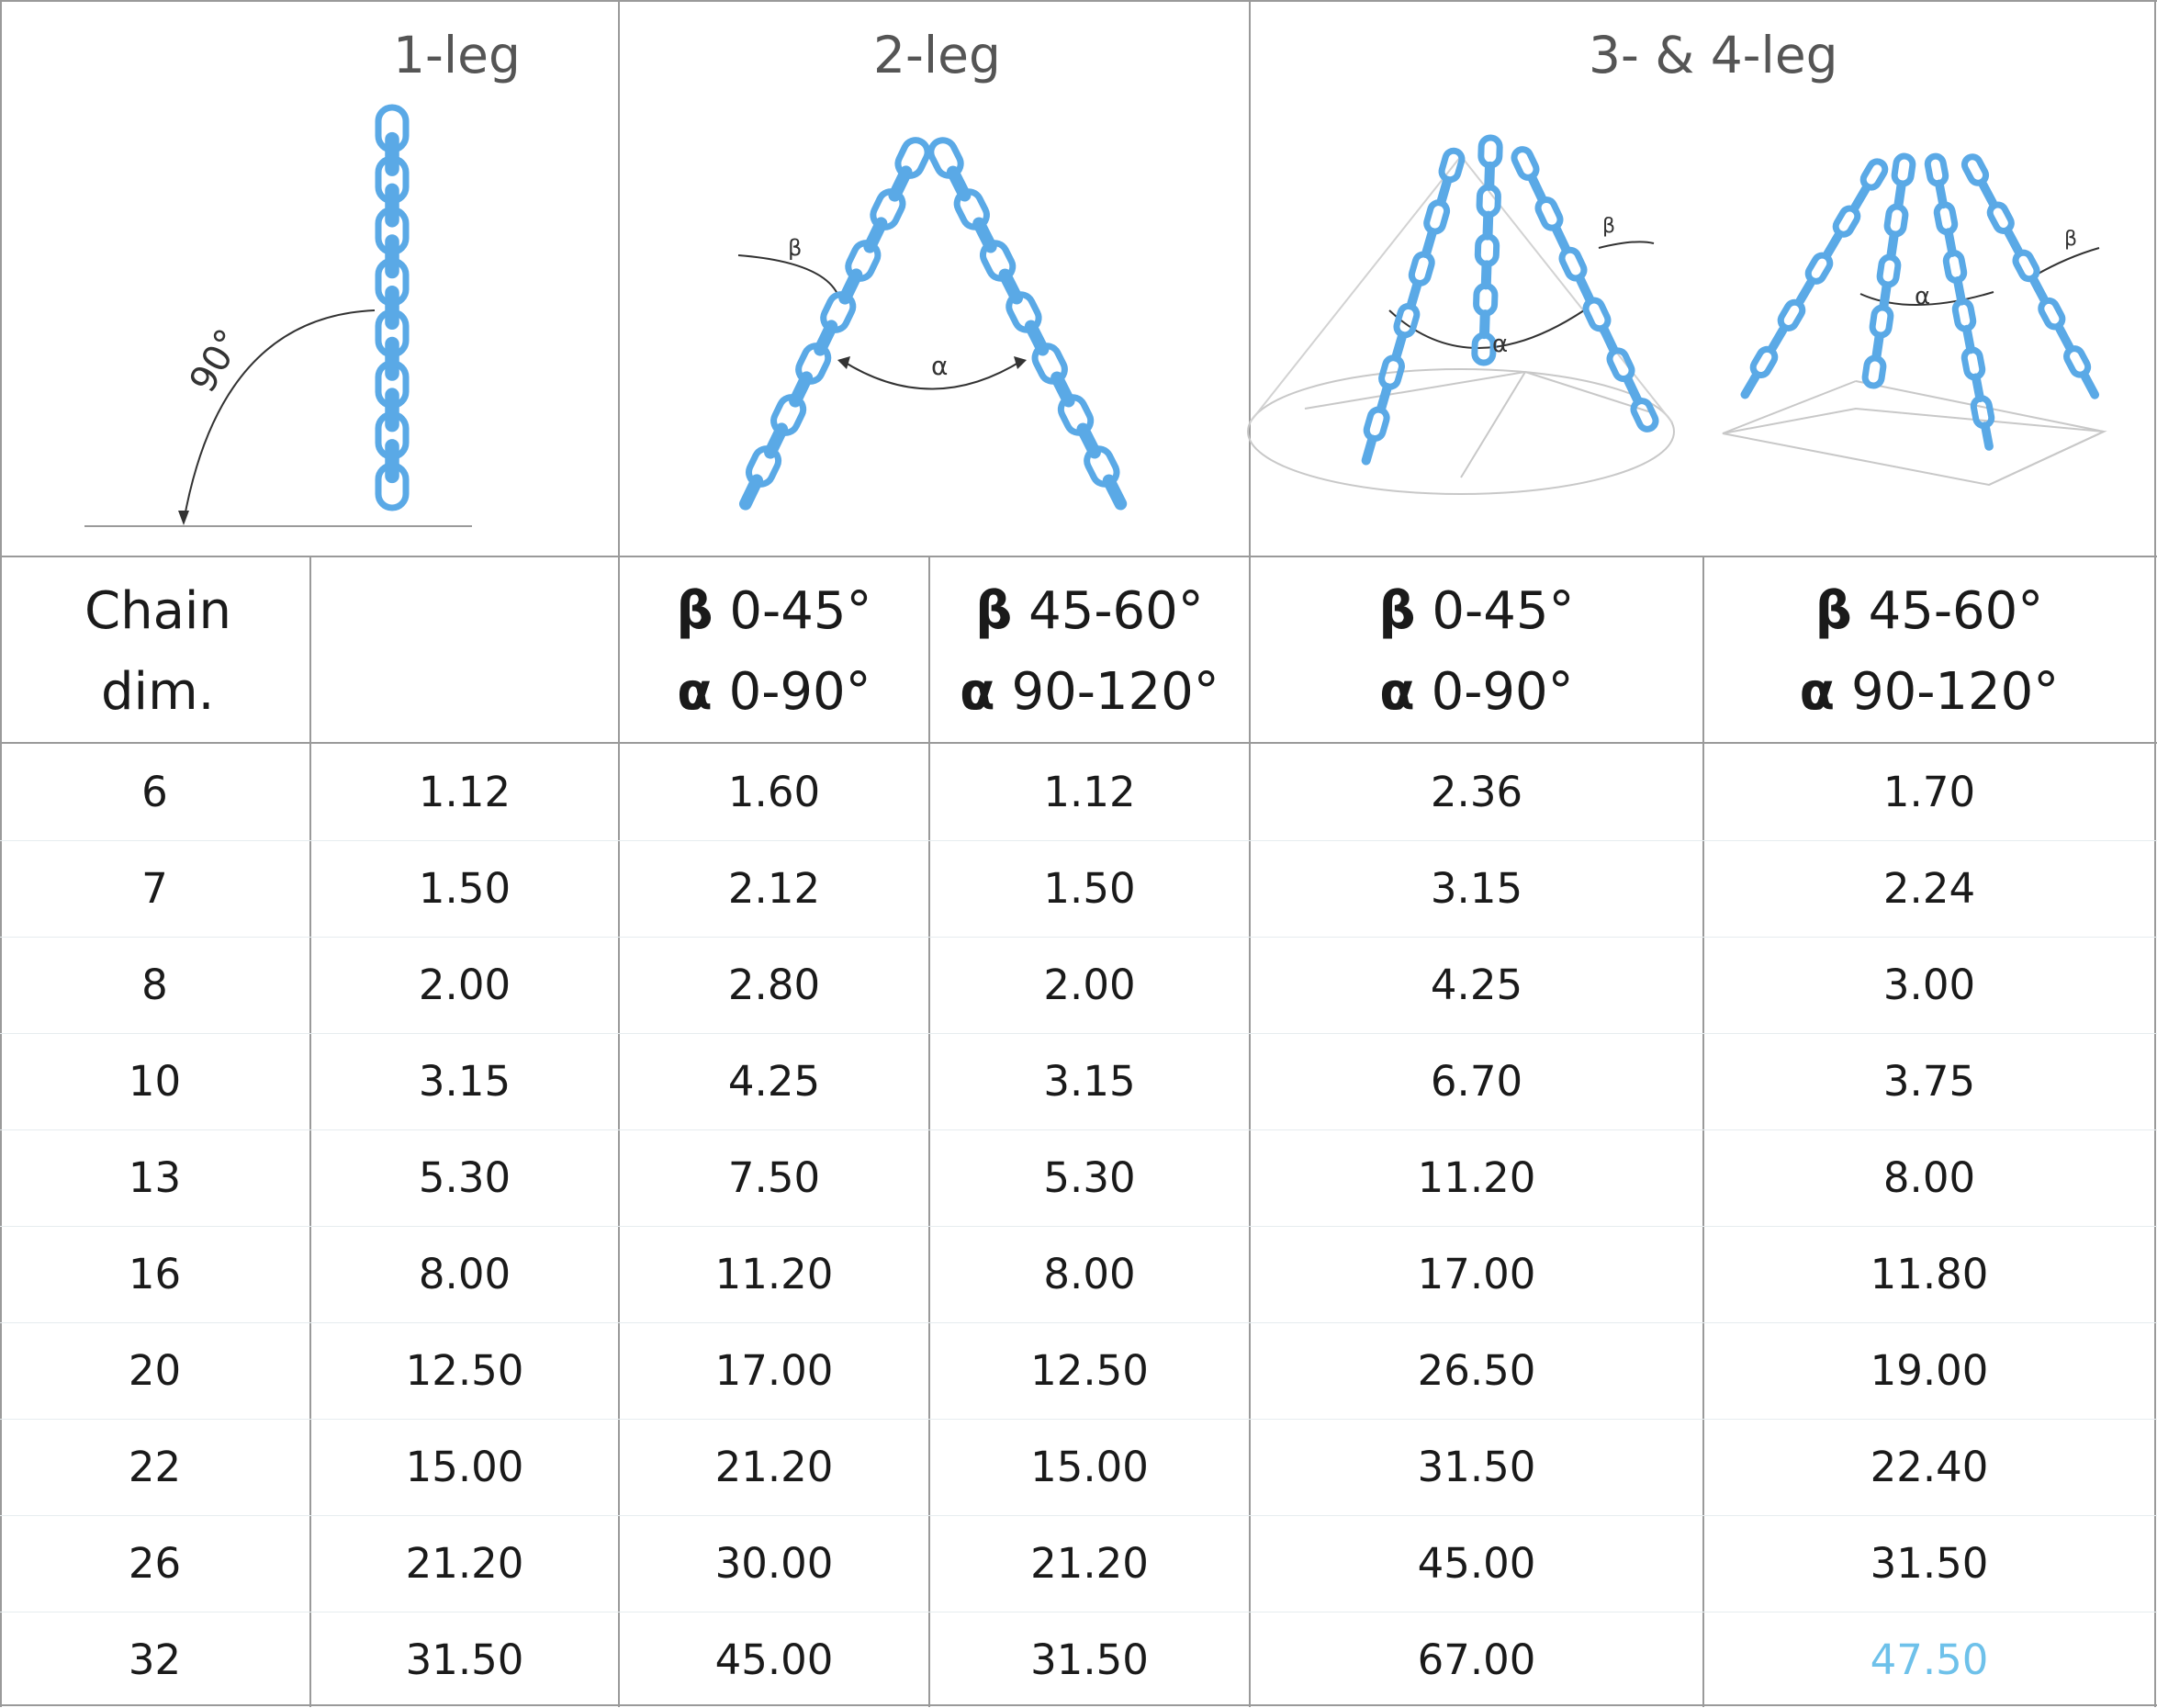 This screenshot has width=2157, height=1708. Describe the element at coordinates (1930, 1660) in the screenshot. I see `load-value-cell: 47.50` at that location.